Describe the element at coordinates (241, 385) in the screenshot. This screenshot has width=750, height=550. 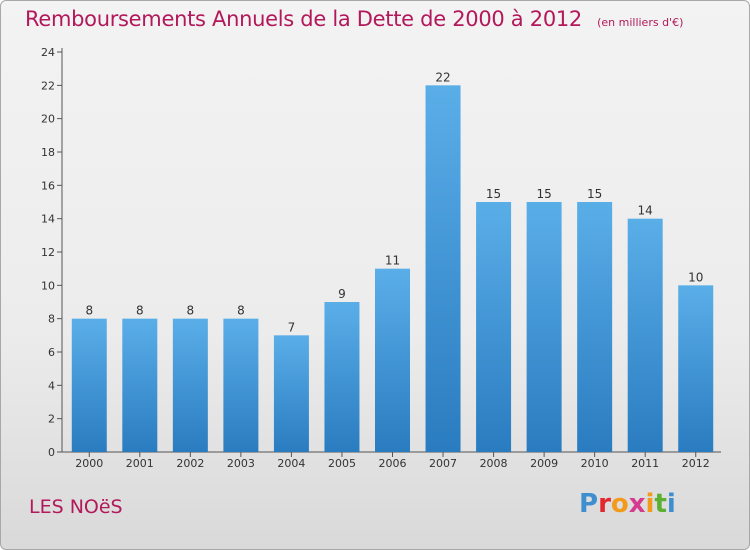
I see `bar-2003` at that location.